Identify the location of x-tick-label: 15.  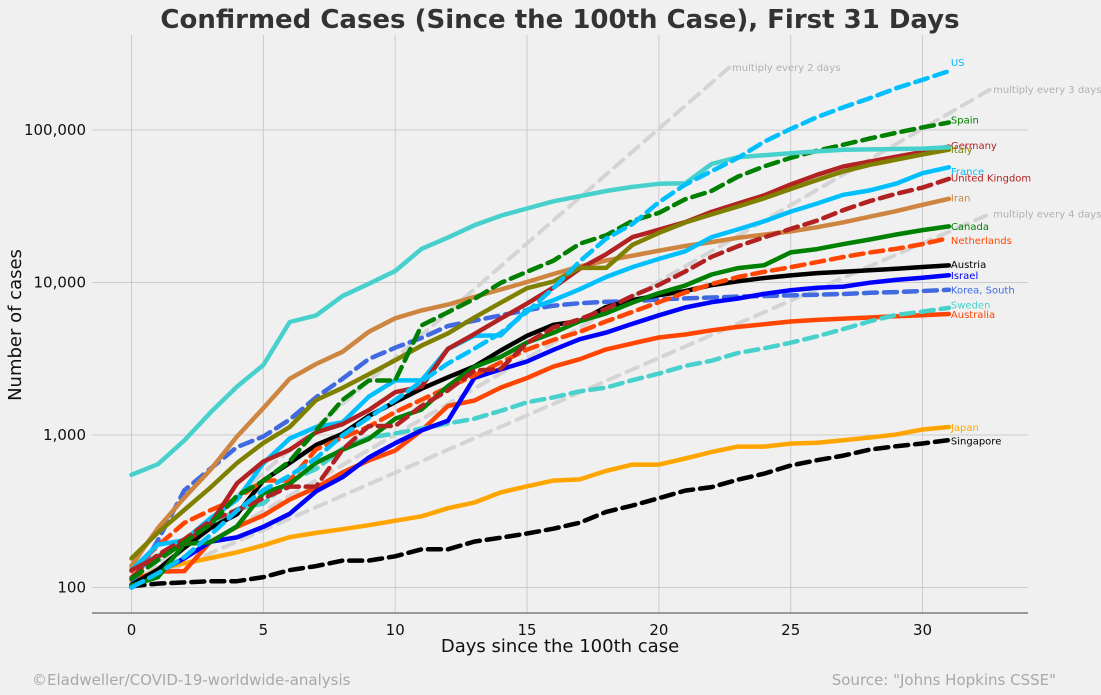
(526, 630).